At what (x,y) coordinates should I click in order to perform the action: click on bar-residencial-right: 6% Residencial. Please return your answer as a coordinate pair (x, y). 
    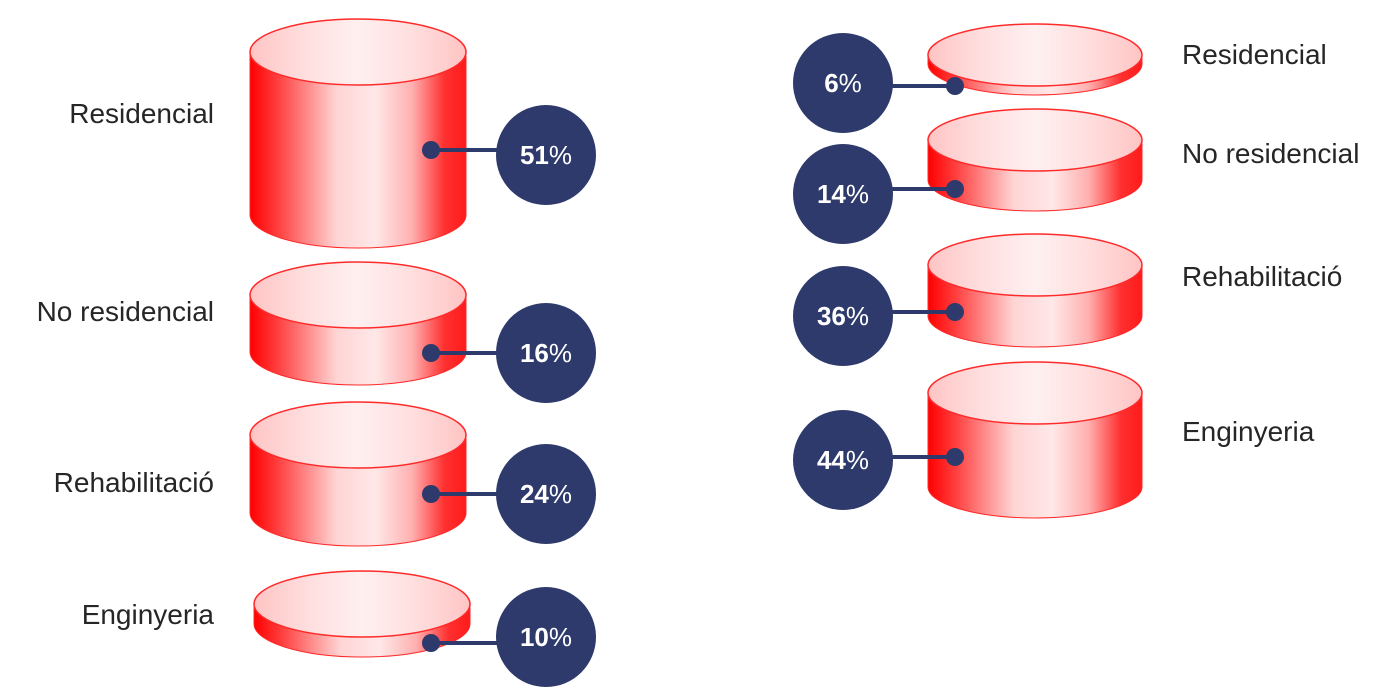
    Looking at the image, I should click on (1060, 78).